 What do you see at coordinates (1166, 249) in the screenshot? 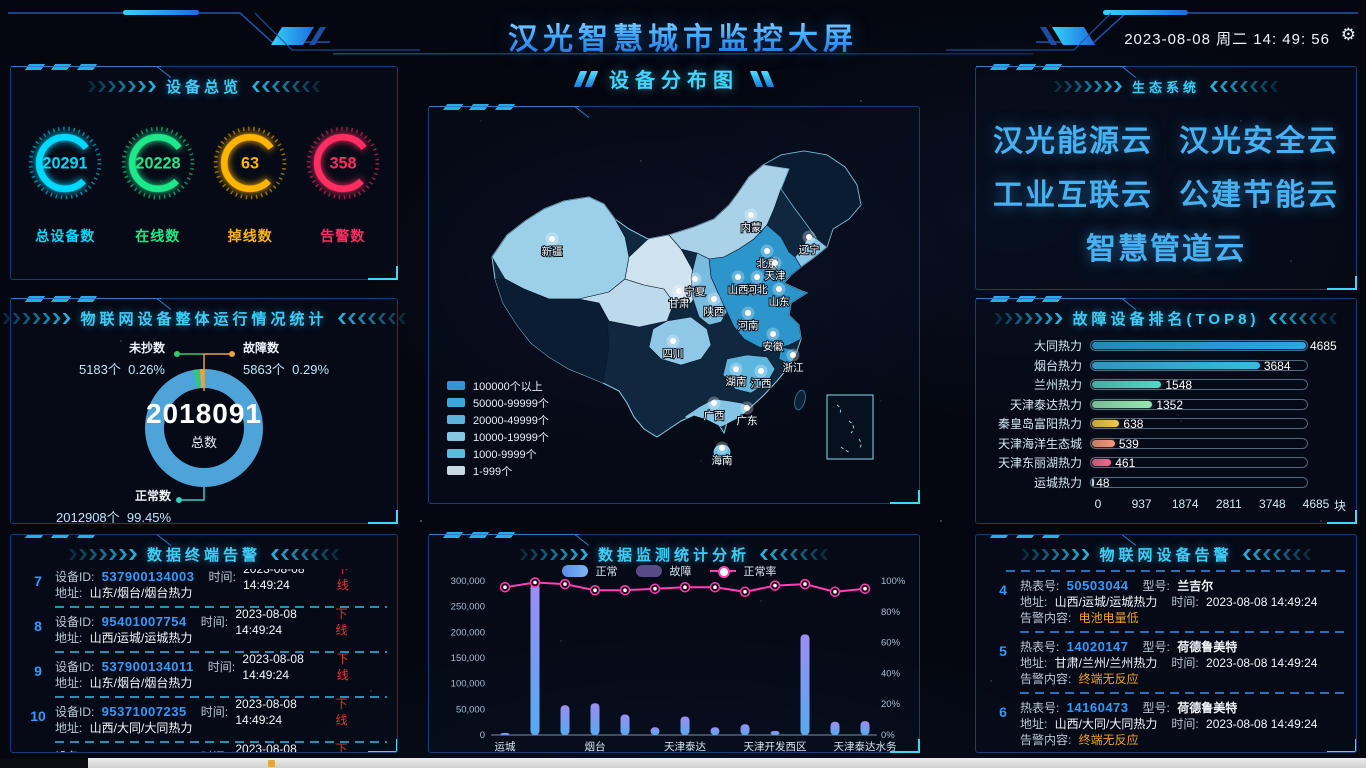
I see `ecosystem-item-4: 智慧管道云` at bounding box center [1166, 249].